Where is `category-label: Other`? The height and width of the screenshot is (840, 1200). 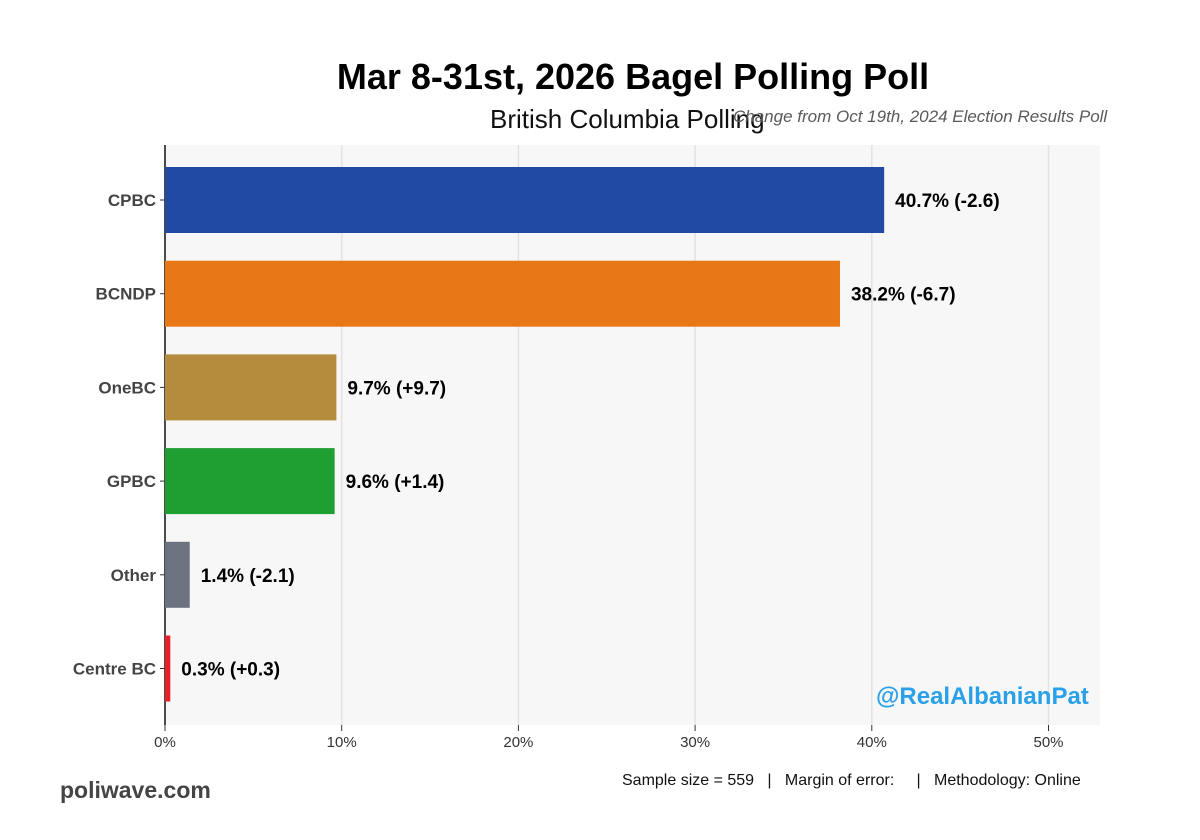 category-label: Other is located at coordinates (134, 575).